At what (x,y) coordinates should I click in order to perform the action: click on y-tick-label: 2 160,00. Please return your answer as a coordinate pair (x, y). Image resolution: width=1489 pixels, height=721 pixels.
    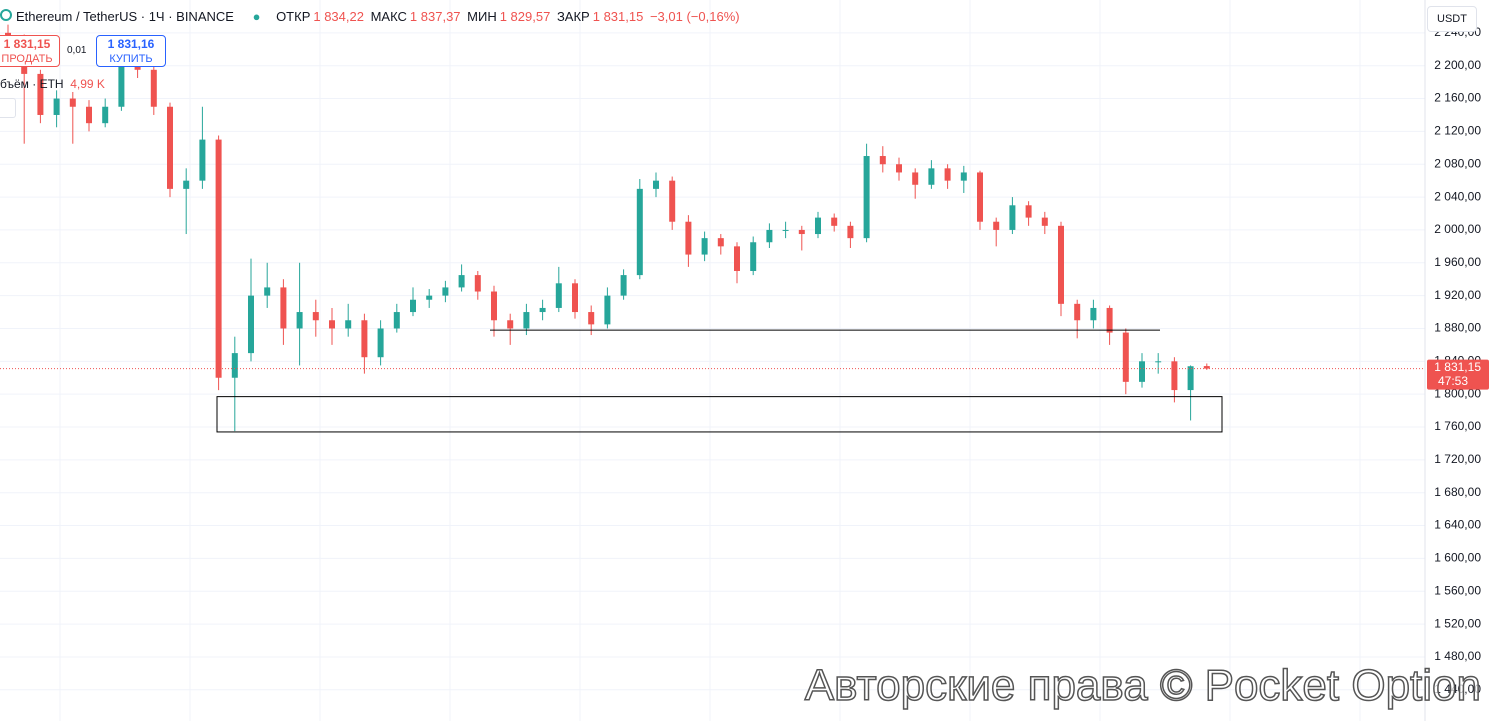
    Looking at the image, I should click on (1457, 98).